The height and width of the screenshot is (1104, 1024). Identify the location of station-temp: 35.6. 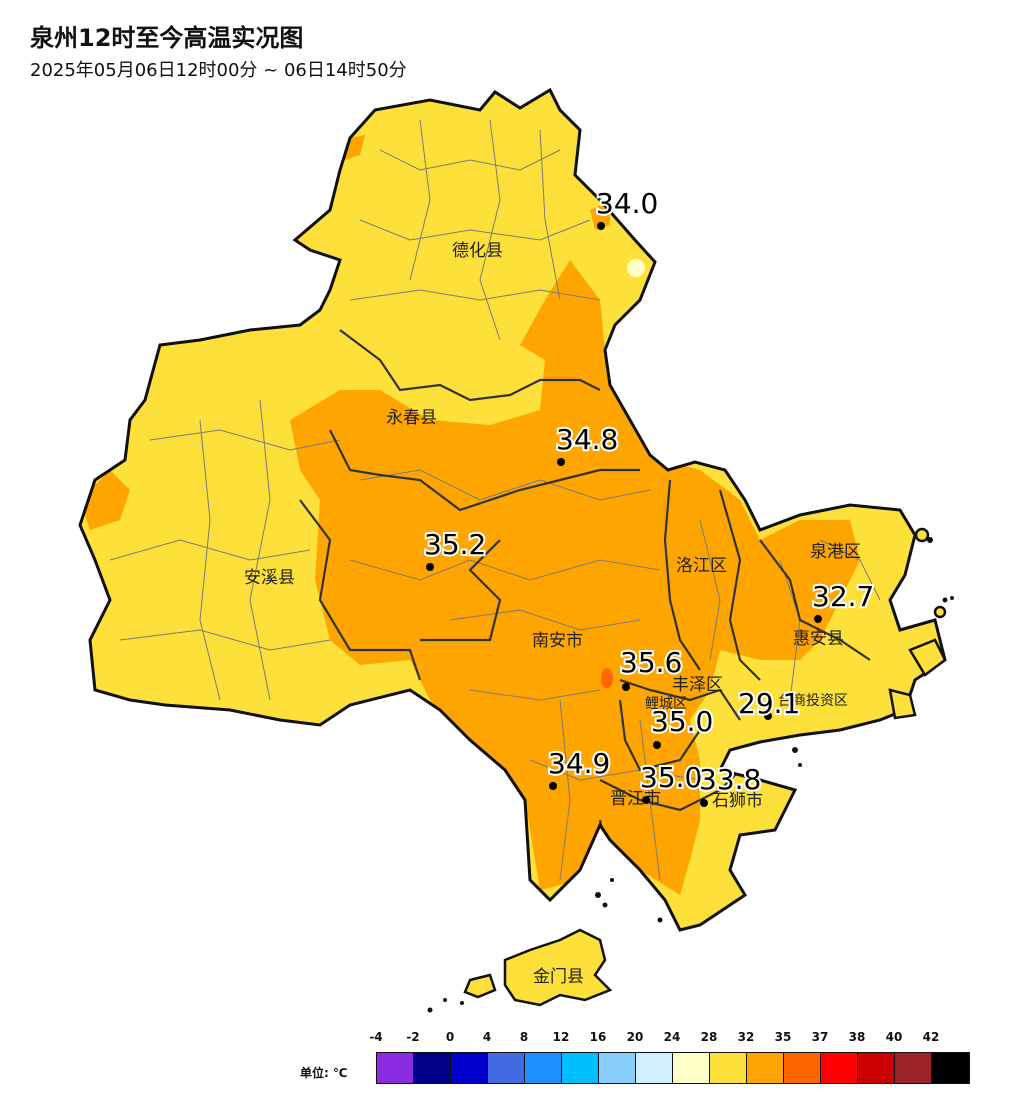
(651, 662).